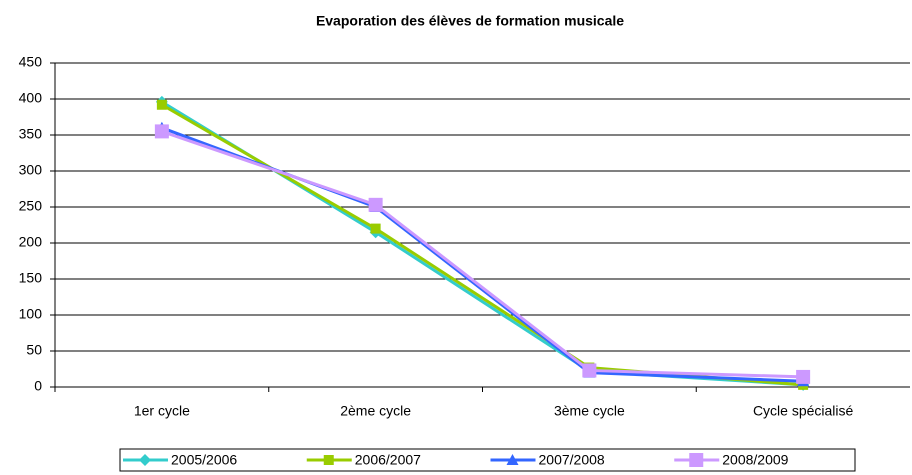  Describe the element at coordinates (572, 460) in the screenshot. I see `legend-label: 2007/2008` at that location.